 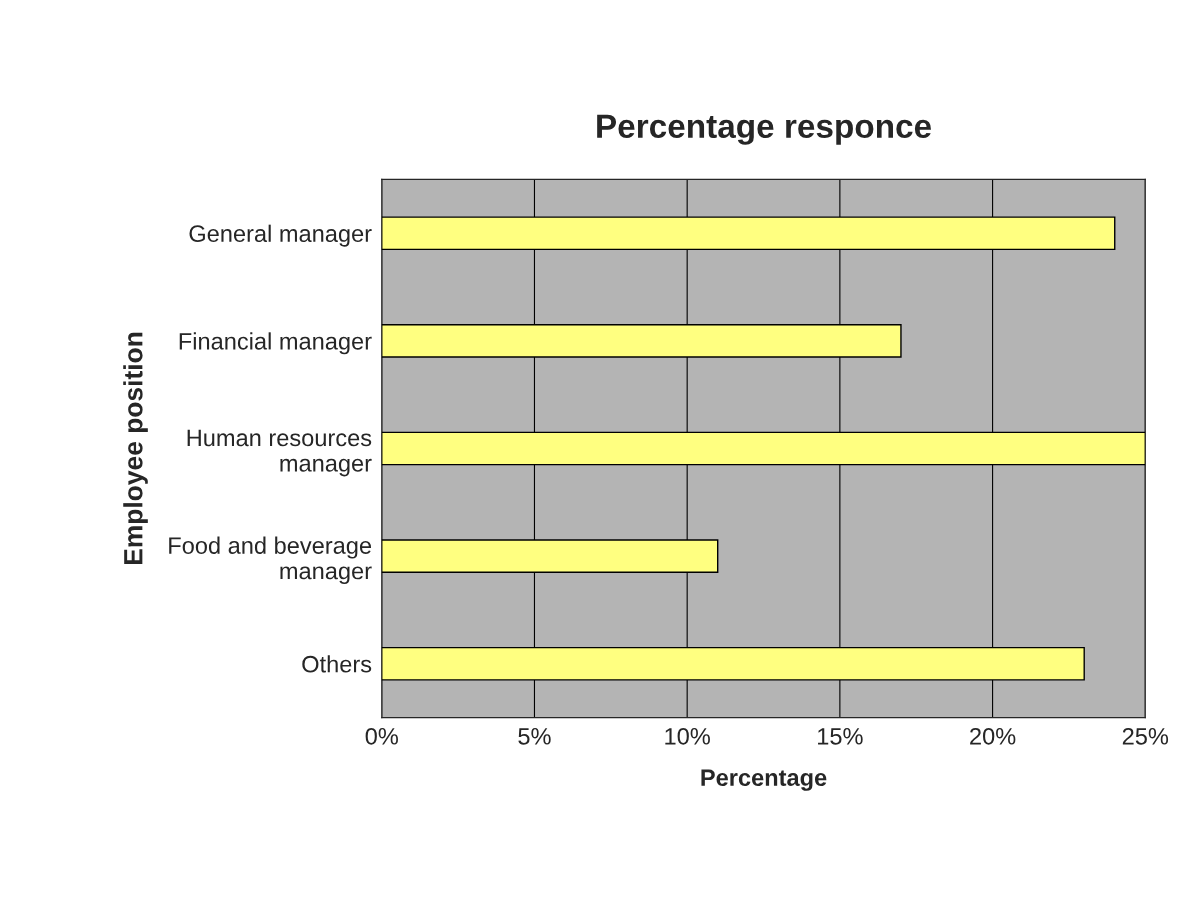 I want to click on y-tick-label: Food and beverage manager, so click(x=270, y=560).